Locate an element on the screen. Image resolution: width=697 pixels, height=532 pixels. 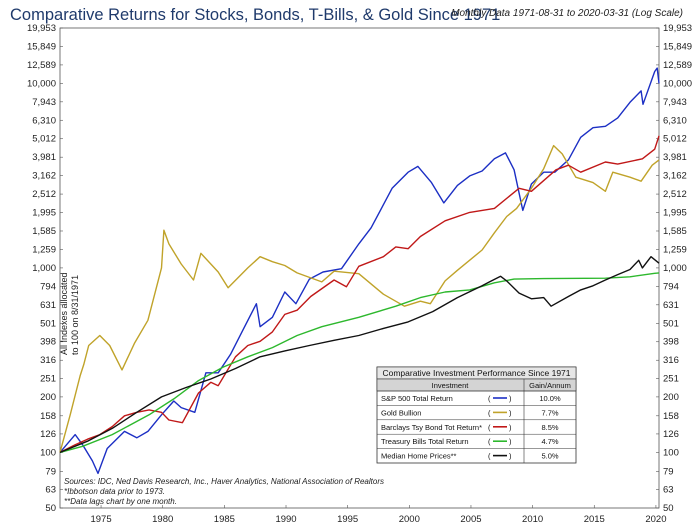
y-tick-label-right: 158 is located at coordinates (671, 416).